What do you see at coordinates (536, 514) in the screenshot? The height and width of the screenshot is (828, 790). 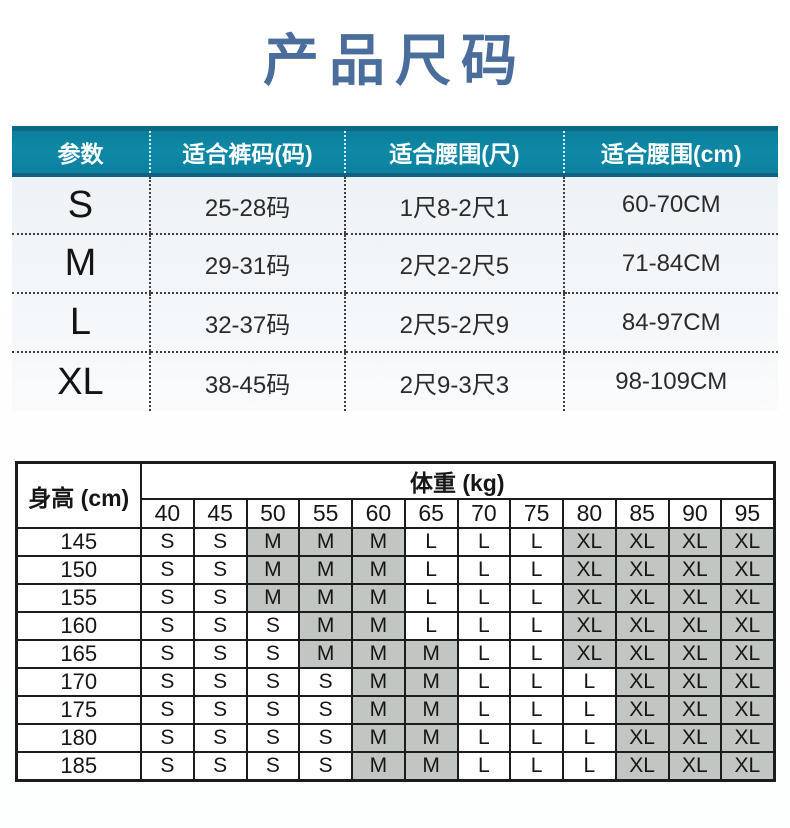 I see `weight-header-cell: 75` at bounding box center [536, 514].